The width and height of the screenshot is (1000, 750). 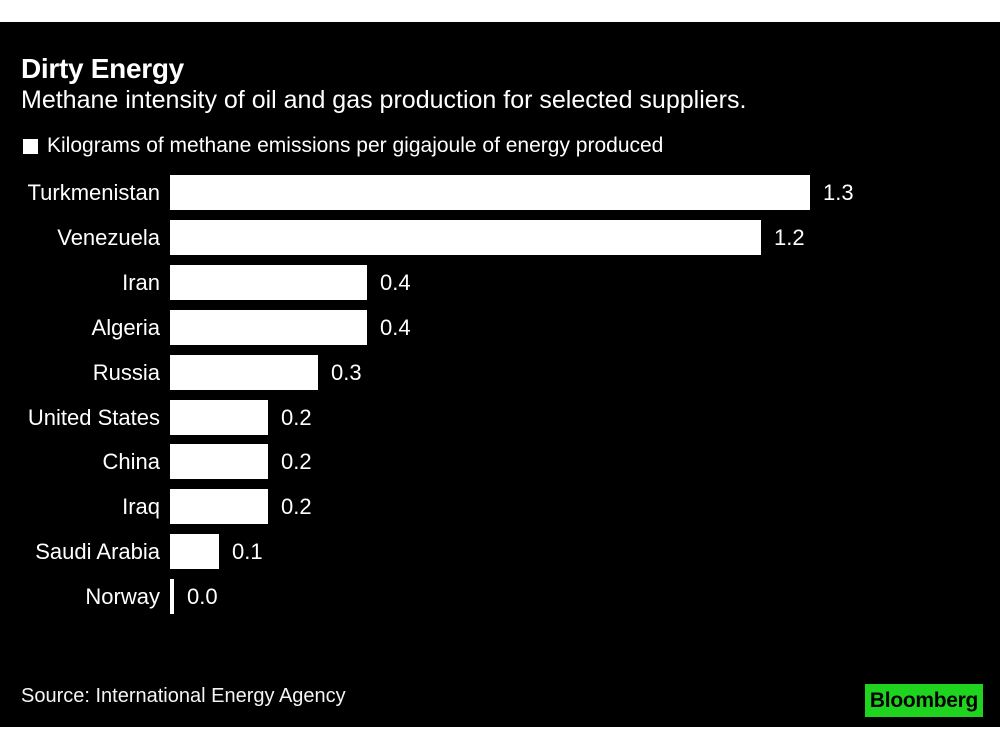 What do you see at coordinates (924, 700) in the screenshot?
I see `bloomberg-logo: Bloomberg` at bounding box center [924, 700].